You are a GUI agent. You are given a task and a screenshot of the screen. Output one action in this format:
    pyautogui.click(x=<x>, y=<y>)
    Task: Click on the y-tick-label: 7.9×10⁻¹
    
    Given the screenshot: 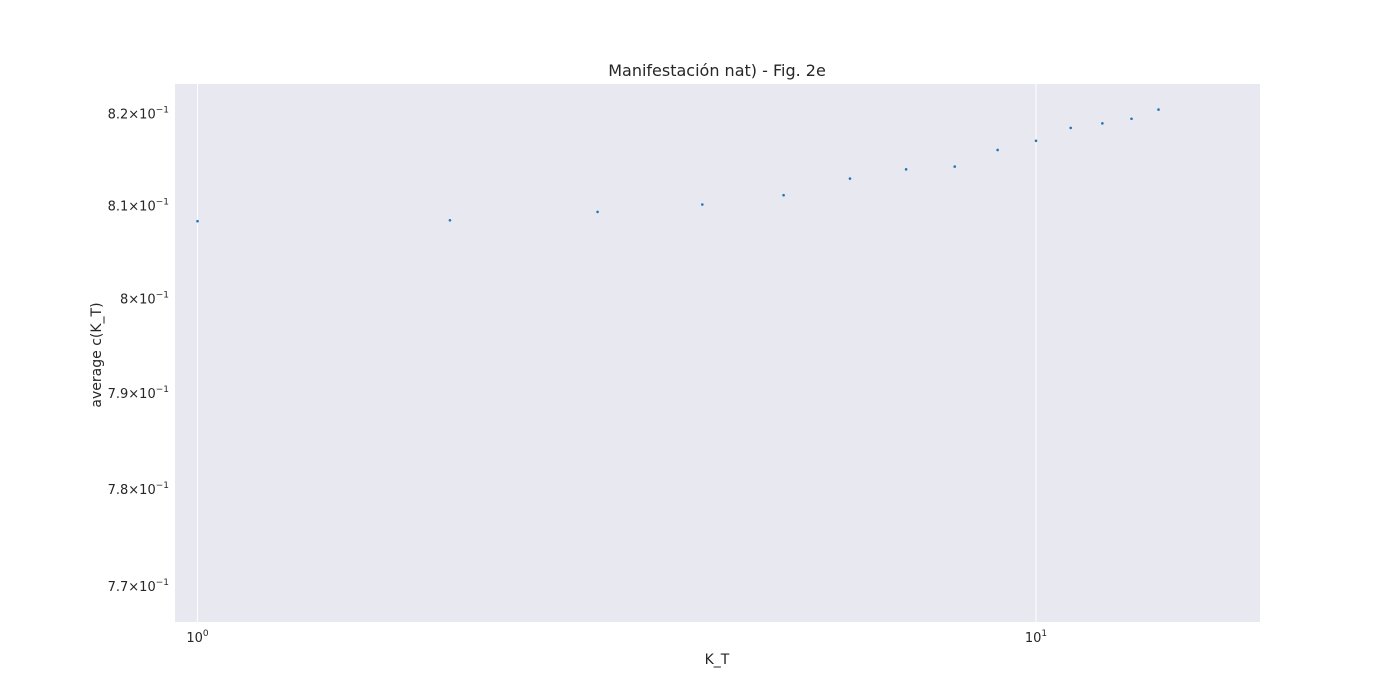 What is the action you would take?
    pyautogui.click(x=138, y=393)
    